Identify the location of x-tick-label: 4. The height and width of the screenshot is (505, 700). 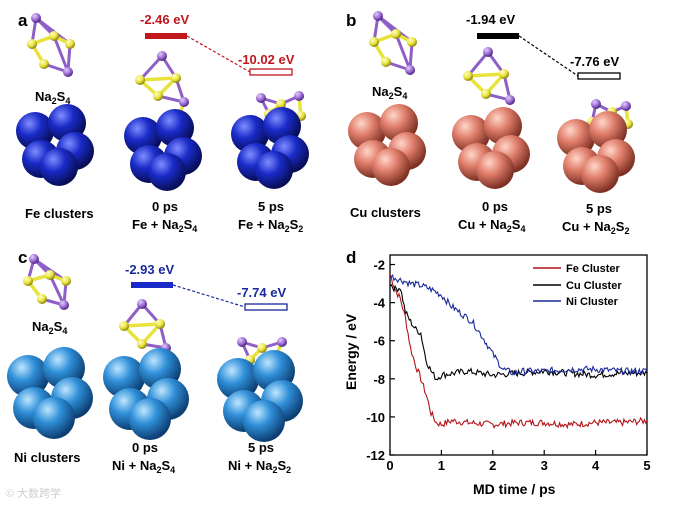
(596, 465).